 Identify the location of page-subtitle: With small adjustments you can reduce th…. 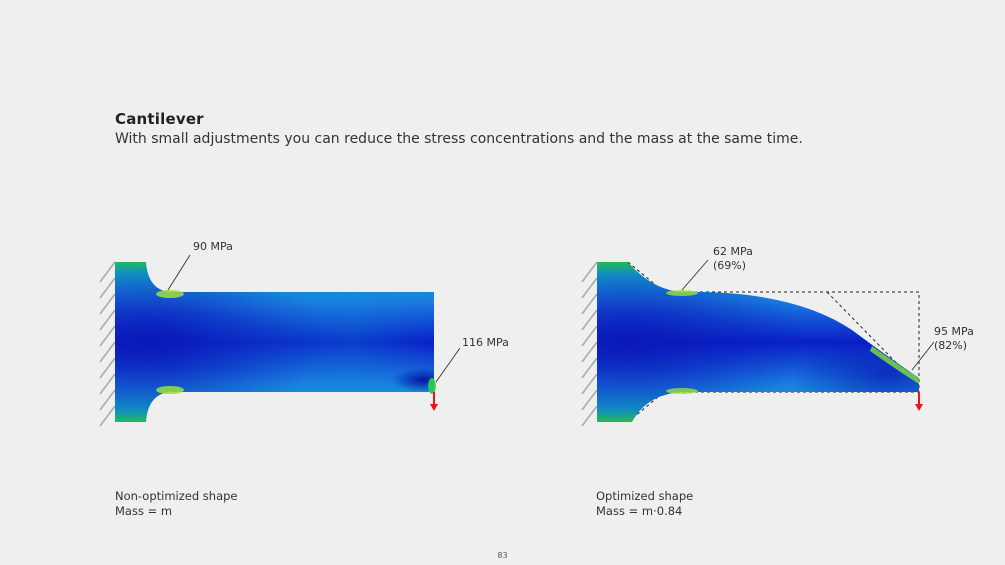
(459, 139).